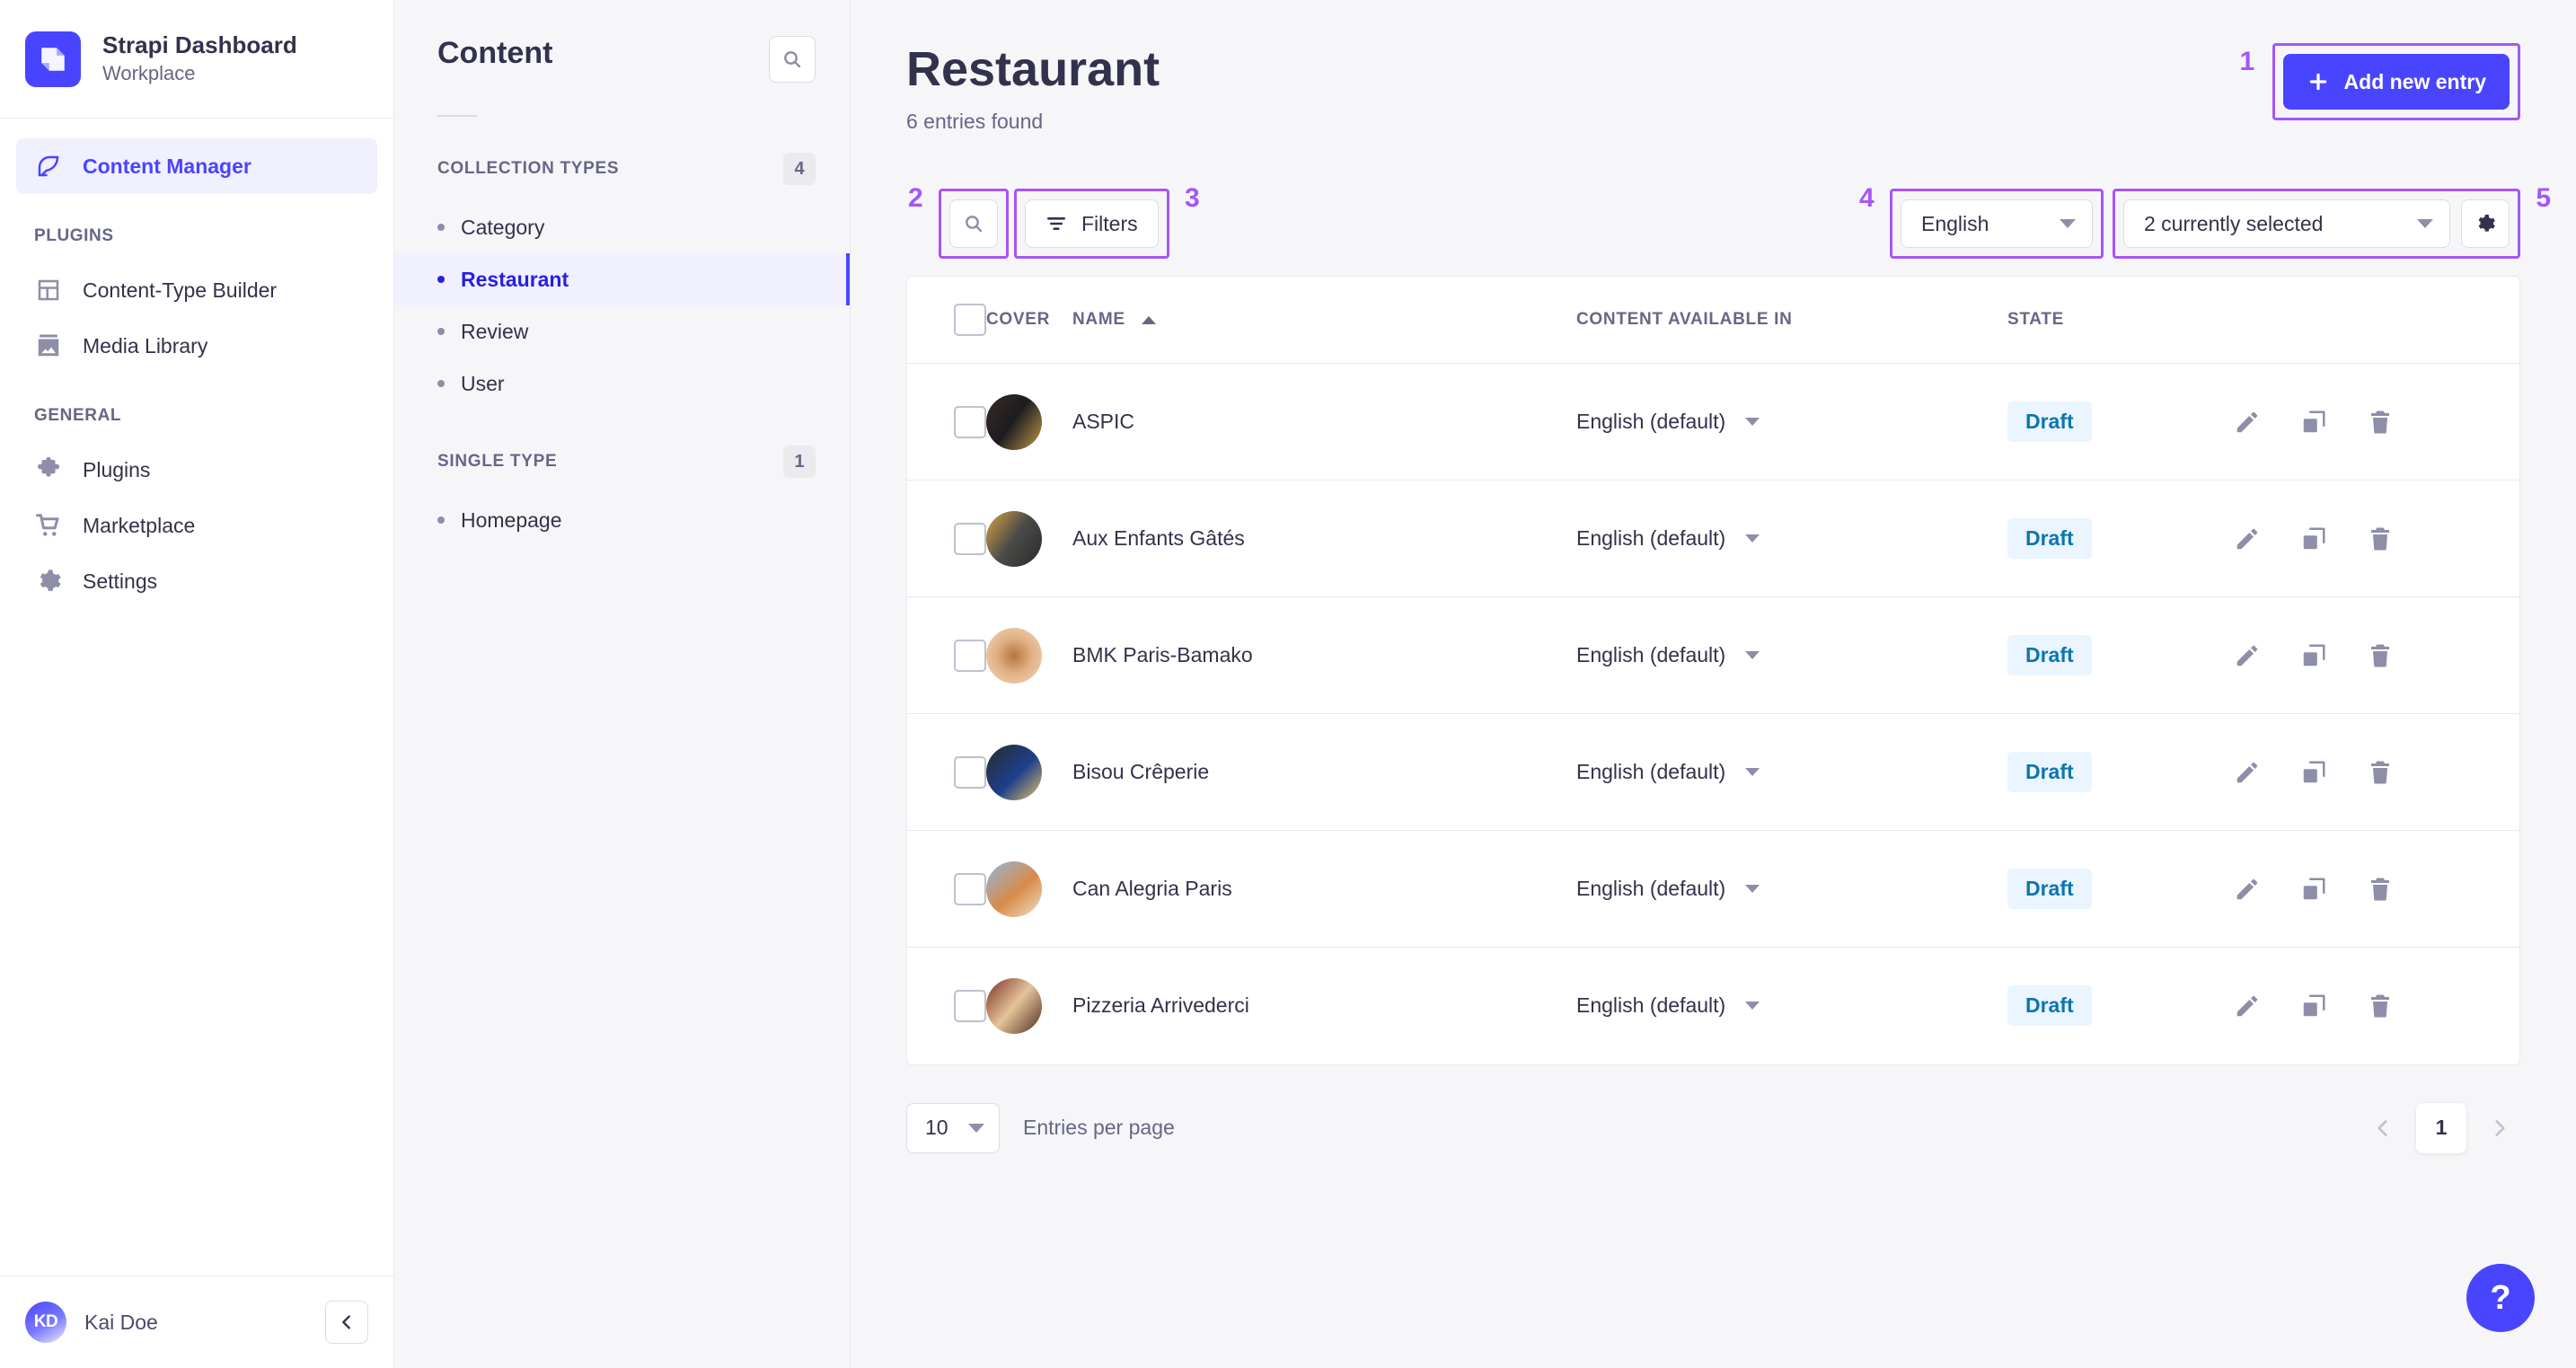 The width and height of the screenshot is (2576, 1368). What do you see at coordinates (953, 1127) in the screenshot?
I see `entries-per-page-select: 10` at bounding box center [953, 1127].